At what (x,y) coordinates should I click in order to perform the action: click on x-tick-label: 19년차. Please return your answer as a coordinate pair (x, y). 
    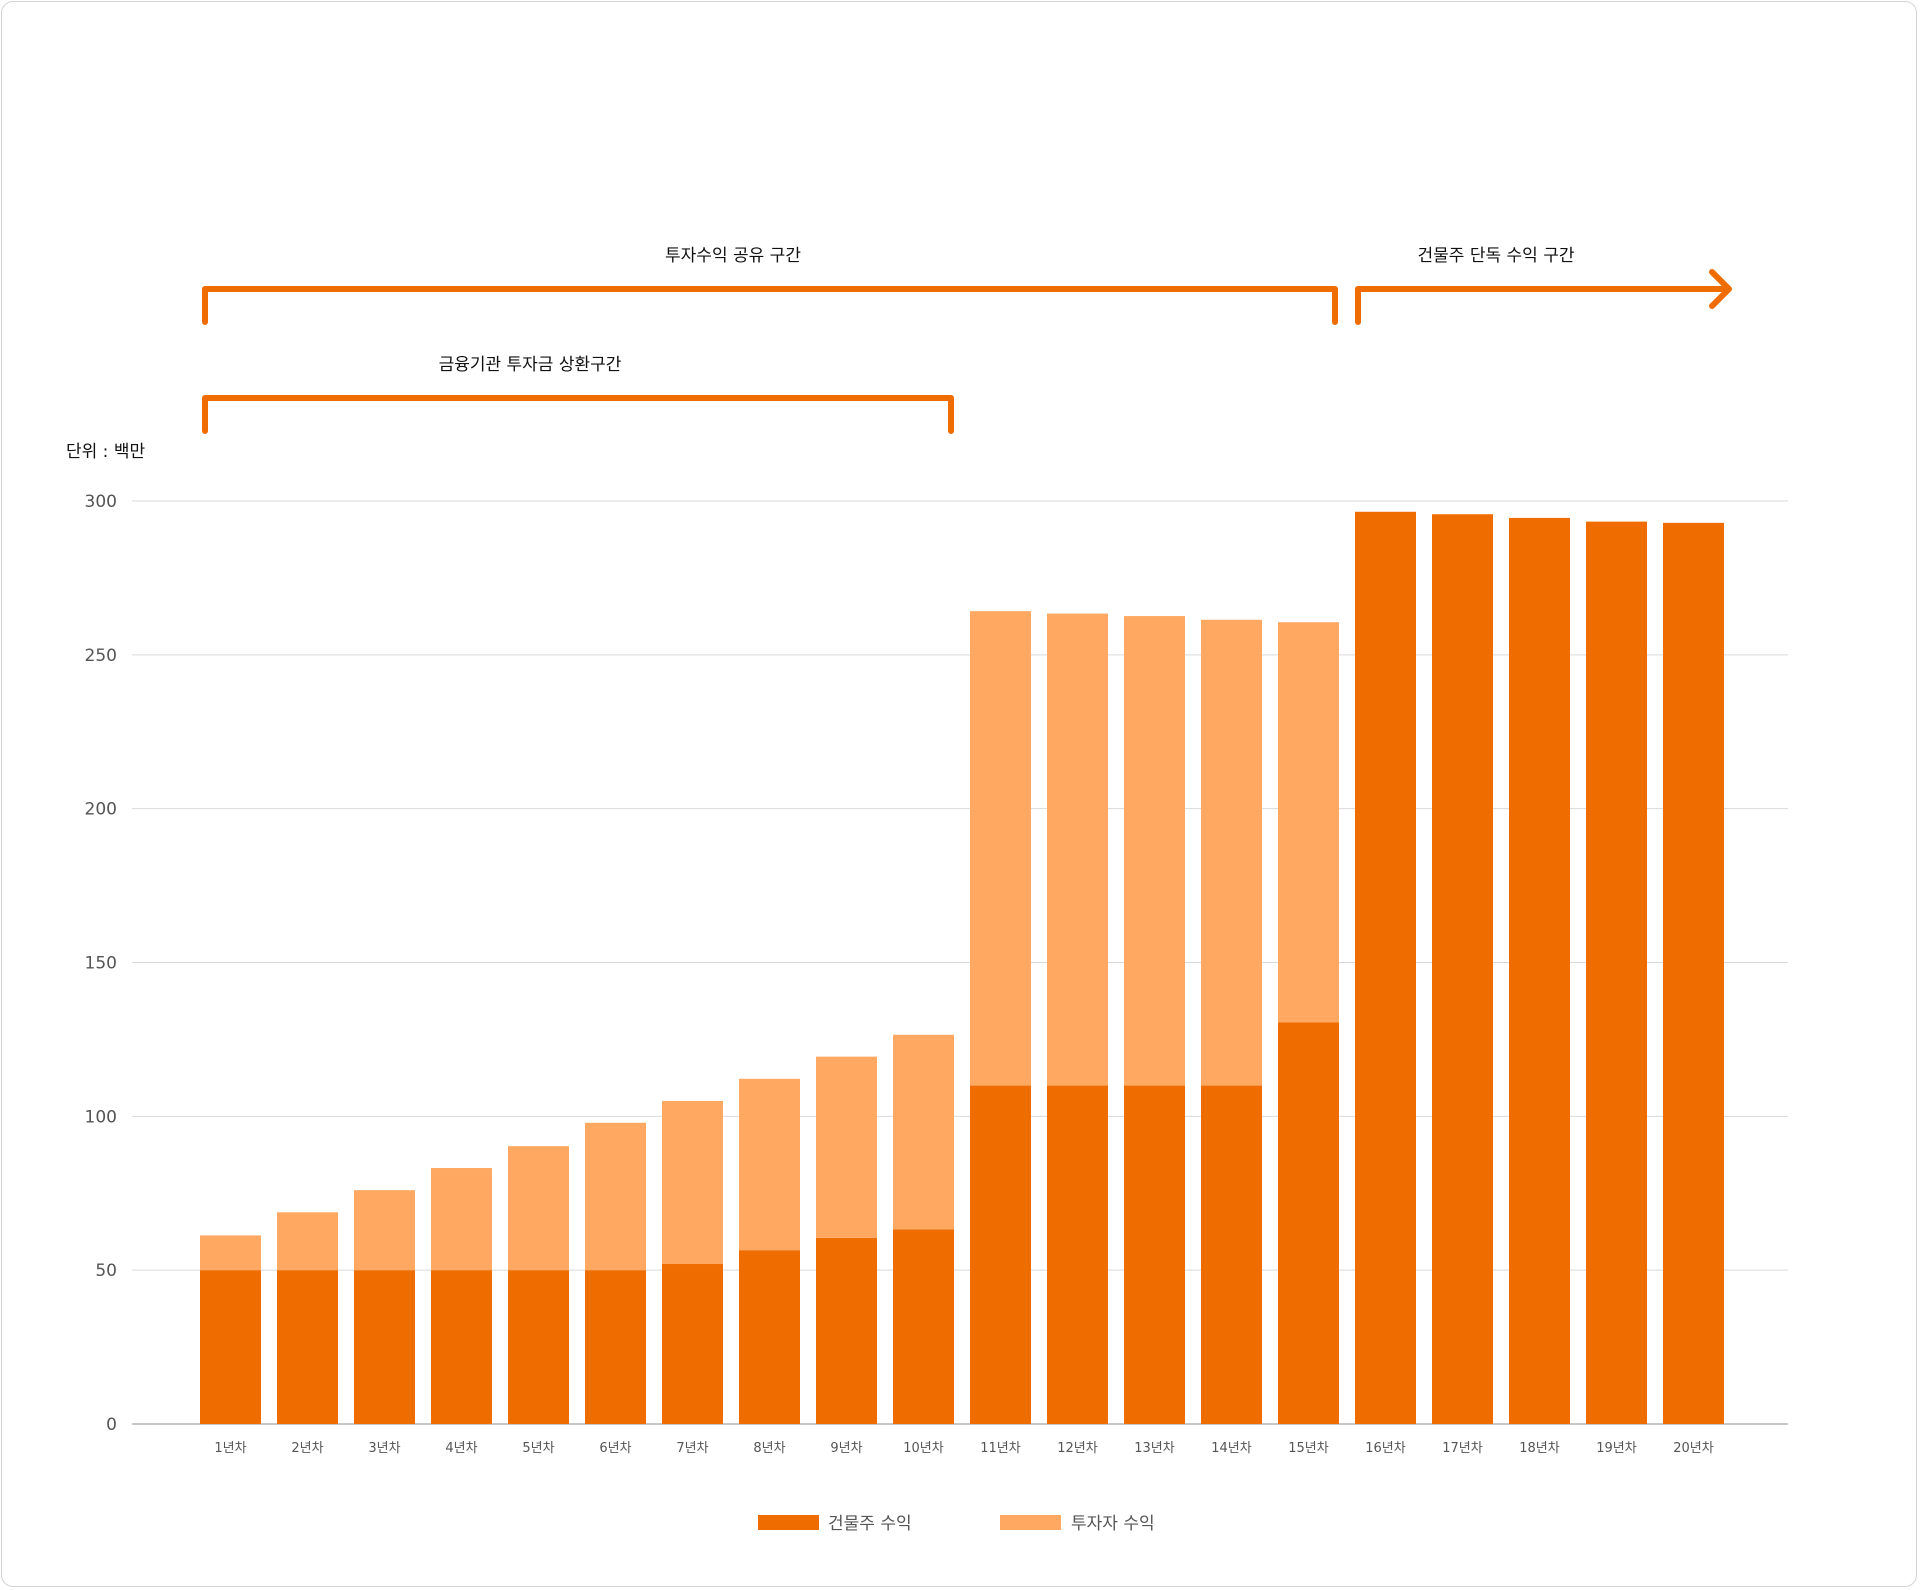
    Looking at the image, I should click on (1616, 1448).